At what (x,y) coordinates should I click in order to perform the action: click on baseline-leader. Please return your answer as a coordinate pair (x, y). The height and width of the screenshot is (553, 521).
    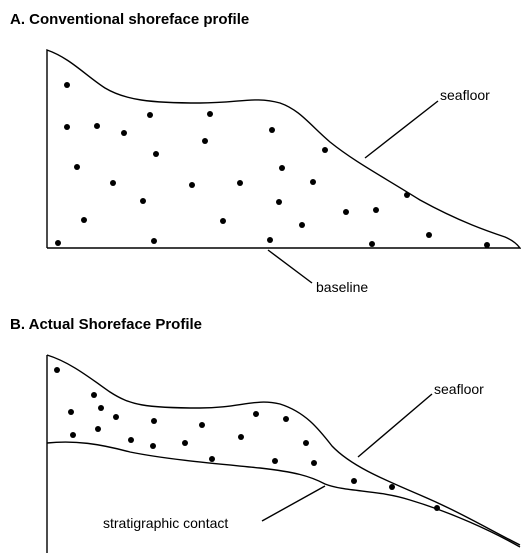
    Looking at the image, I should click on (290, 266).